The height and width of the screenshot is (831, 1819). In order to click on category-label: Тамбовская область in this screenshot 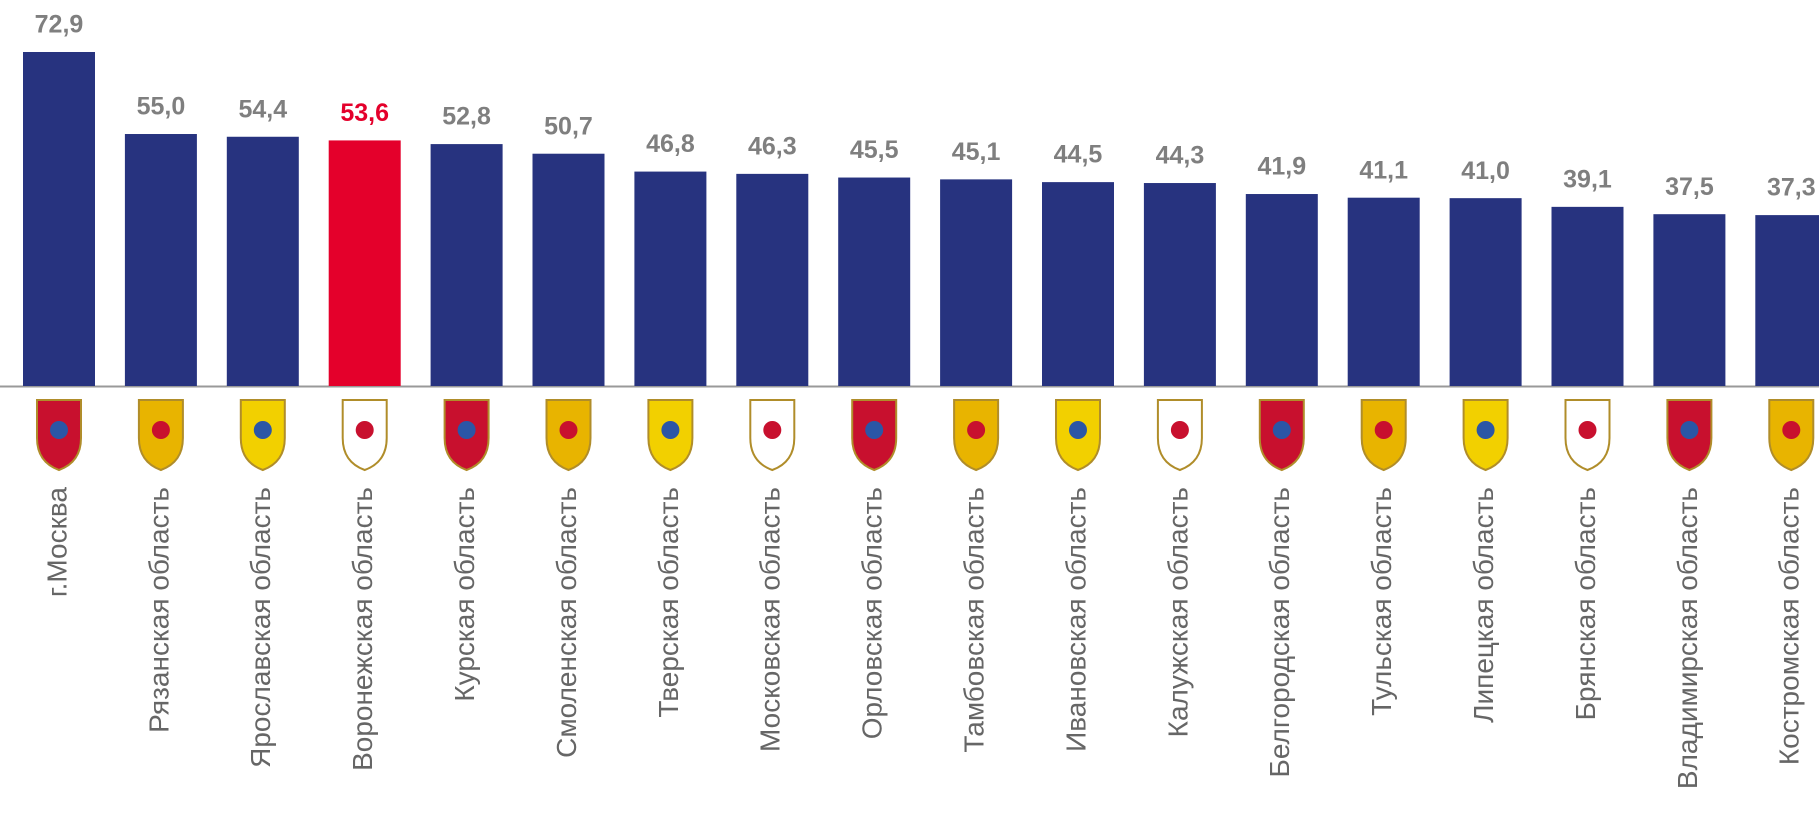, I will do `click(973, 620)`.